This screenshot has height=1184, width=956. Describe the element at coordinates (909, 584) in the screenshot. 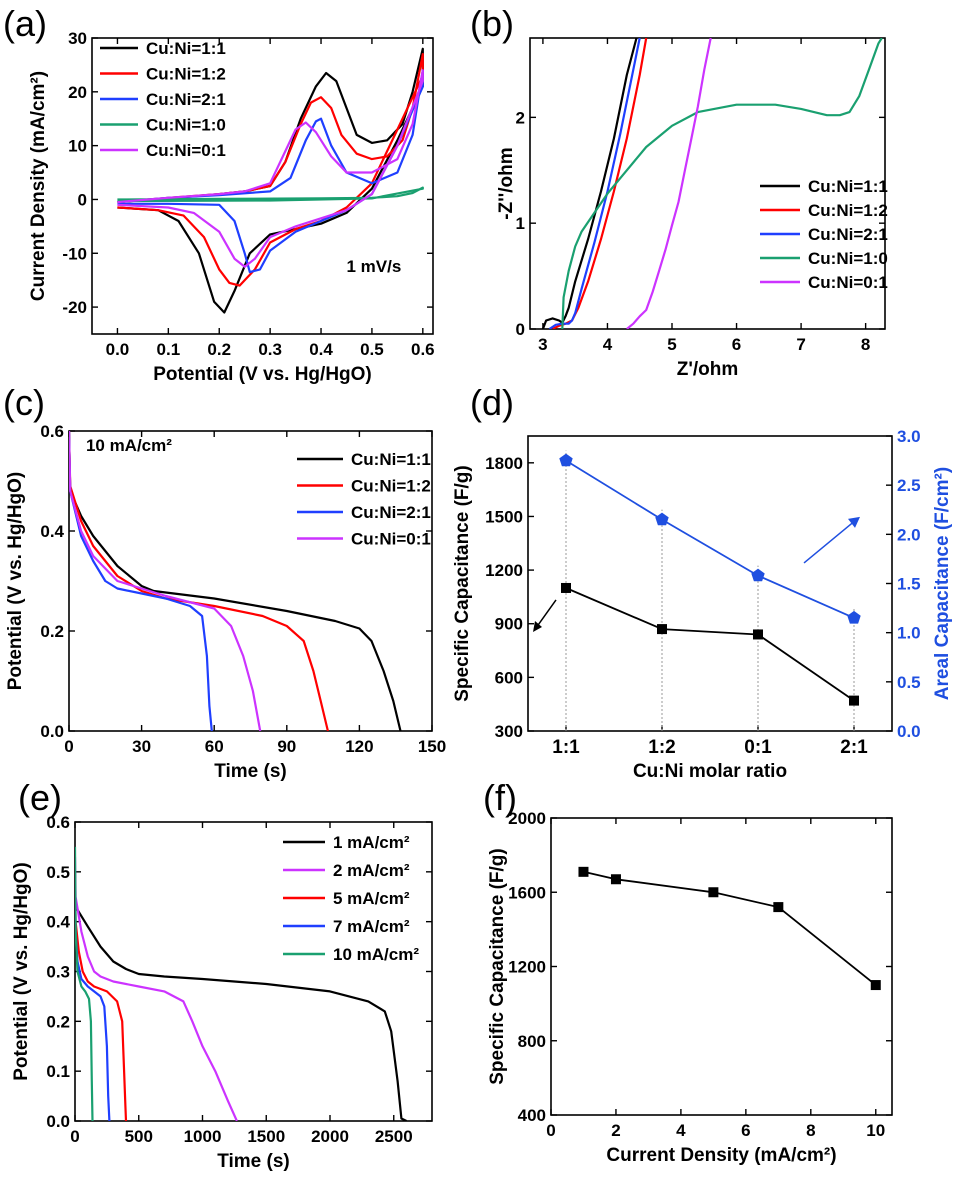

I see `y2-tick-label: 1.5` at that location.